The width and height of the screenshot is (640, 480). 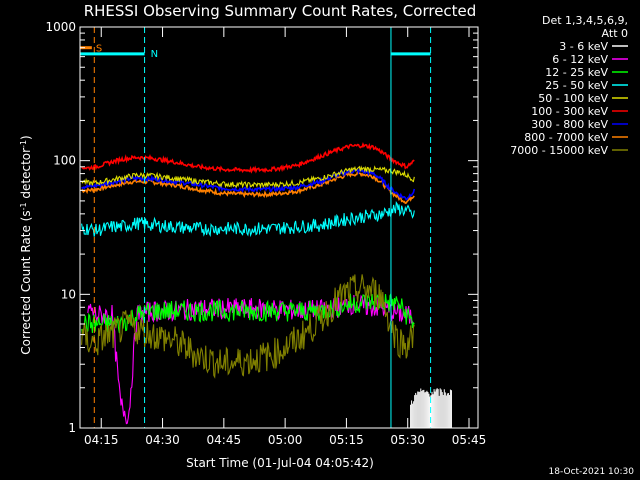 What do you see at coordinates (569, 111) in the screenshot?
I see `legend-entry: 100 - 300 keV` at bounding box center [569, 111].